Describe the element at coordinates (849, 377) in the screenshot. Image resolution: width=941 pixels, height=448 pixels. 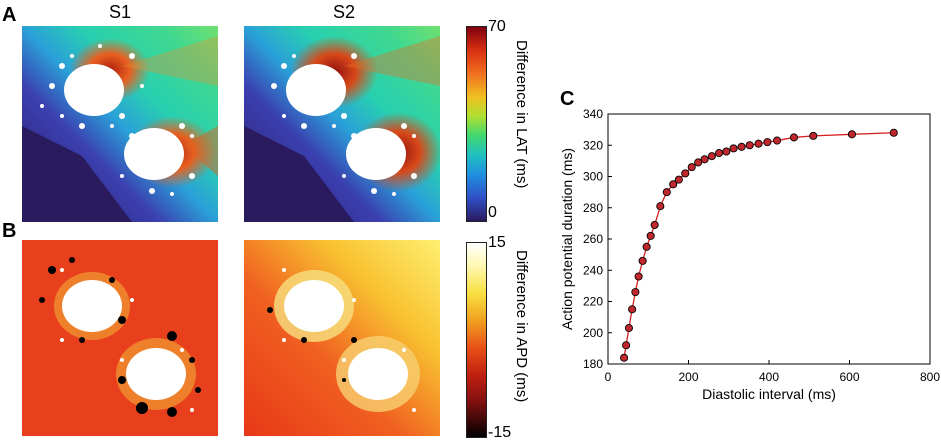
I see `x-tick-label-3: 600` at that location.